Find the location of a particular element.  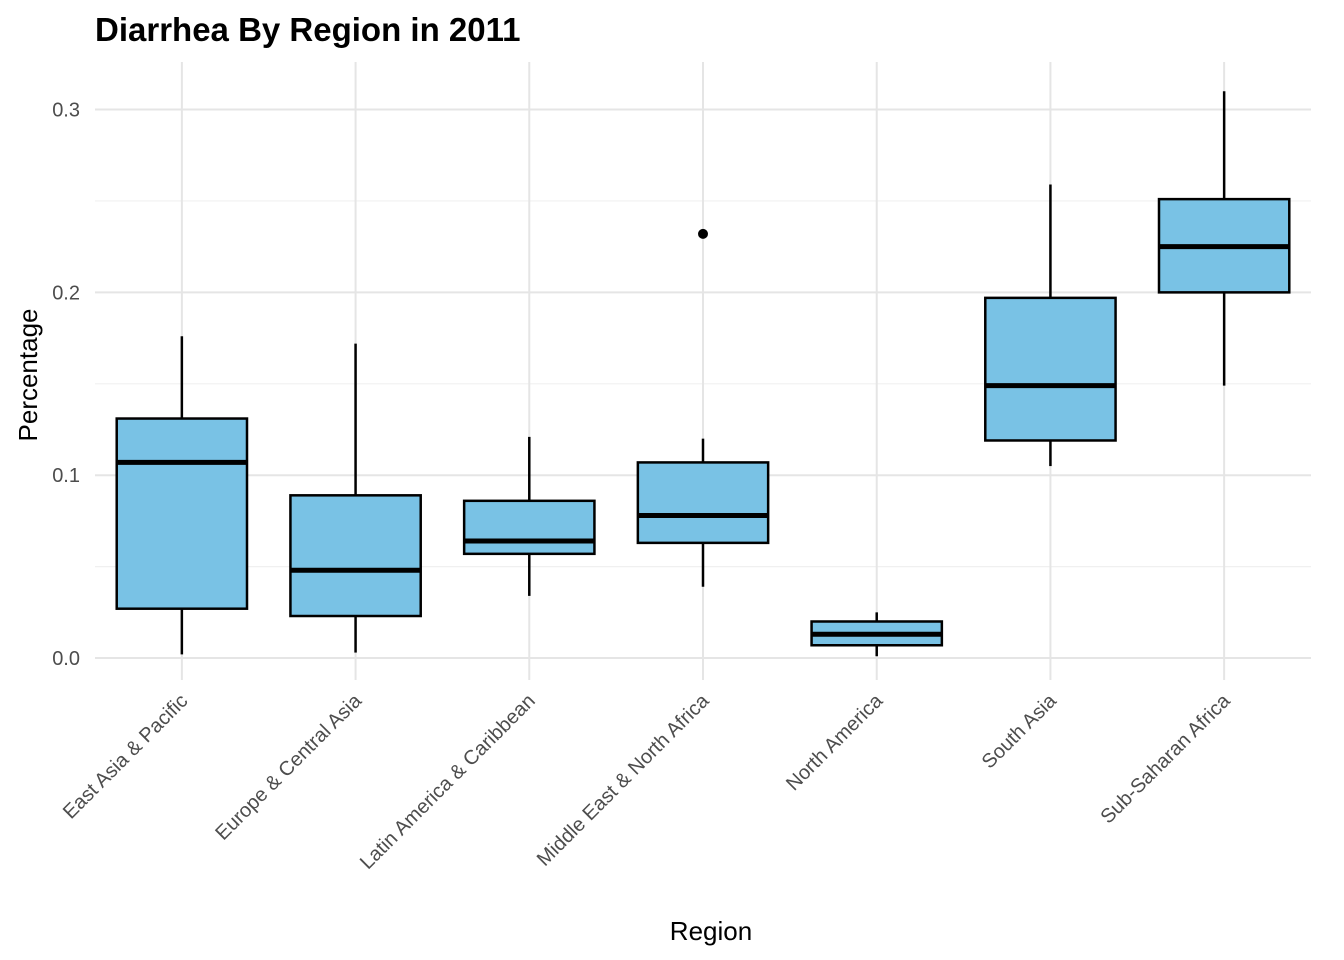

outlier-point is located at coordinates (703, 233).